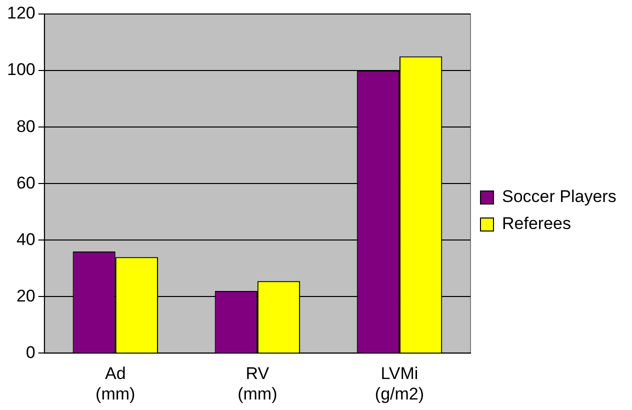 This screenshot has width=632, height=410. What do you see at coordinates (26, 239) in the screenshot?
I see `y-tick-label: 40` at bounding box center [26, 239].